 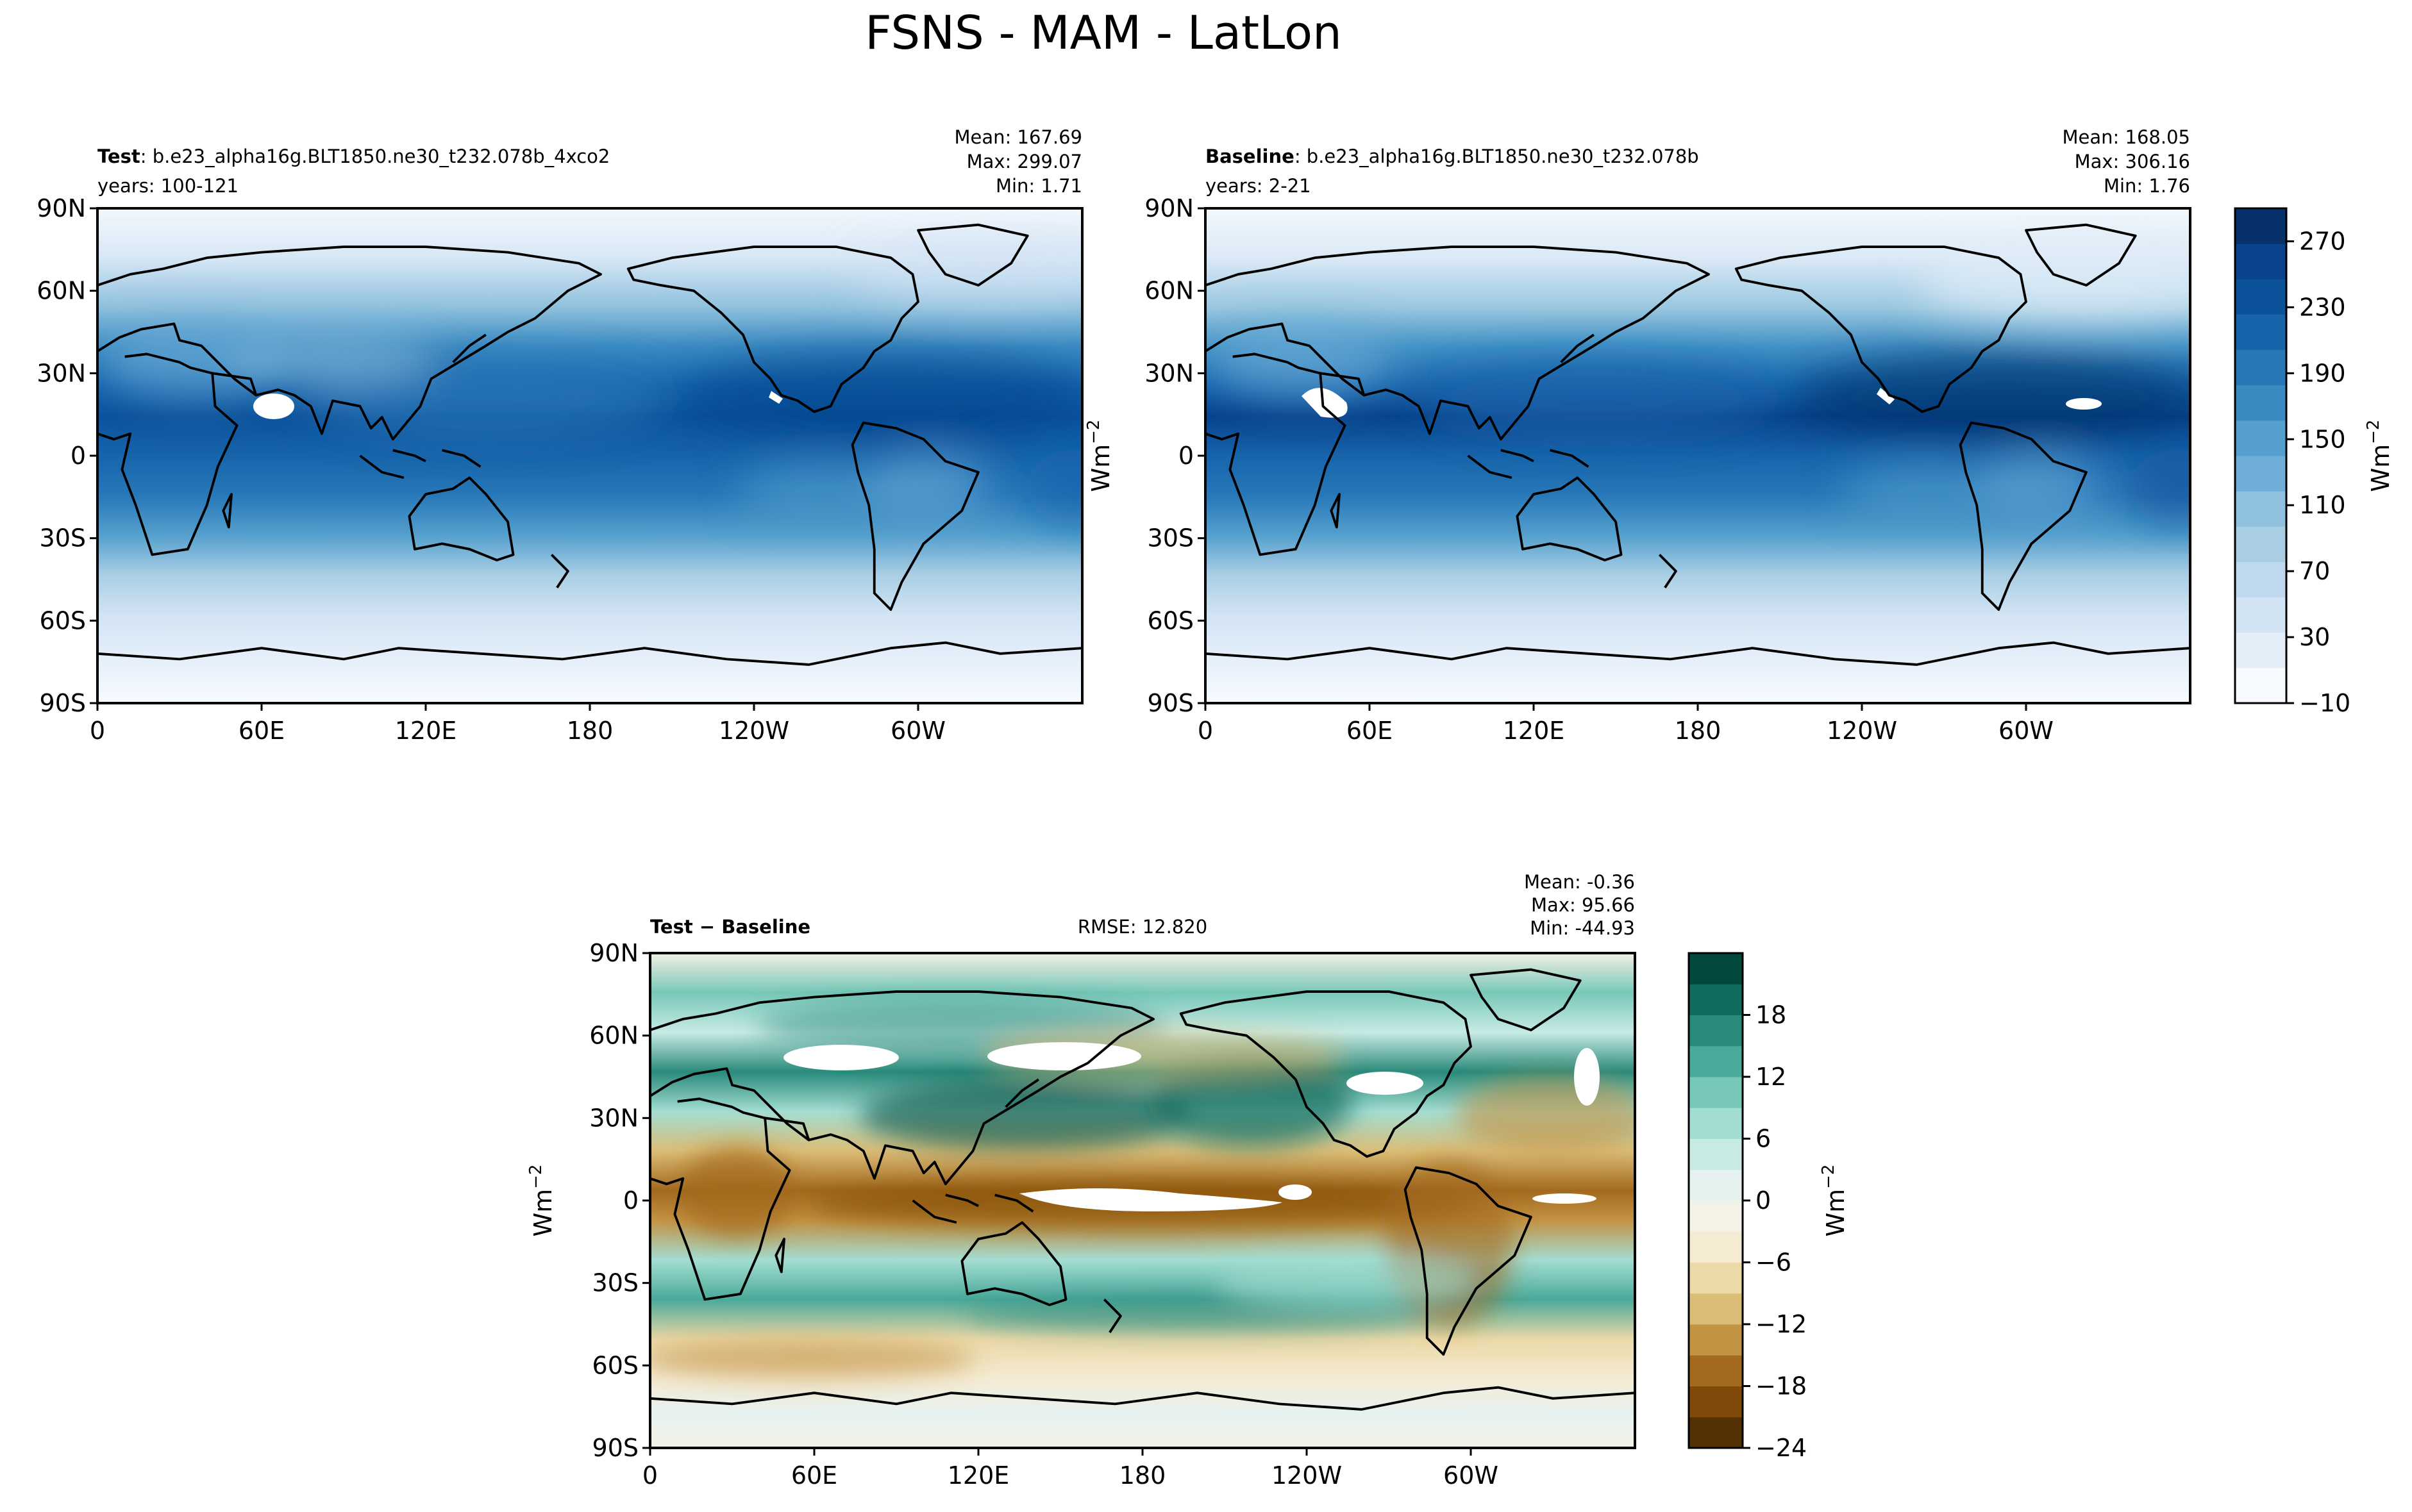 I want to click on diff-units-label: Wm−2, so click(x=541, y=1201).